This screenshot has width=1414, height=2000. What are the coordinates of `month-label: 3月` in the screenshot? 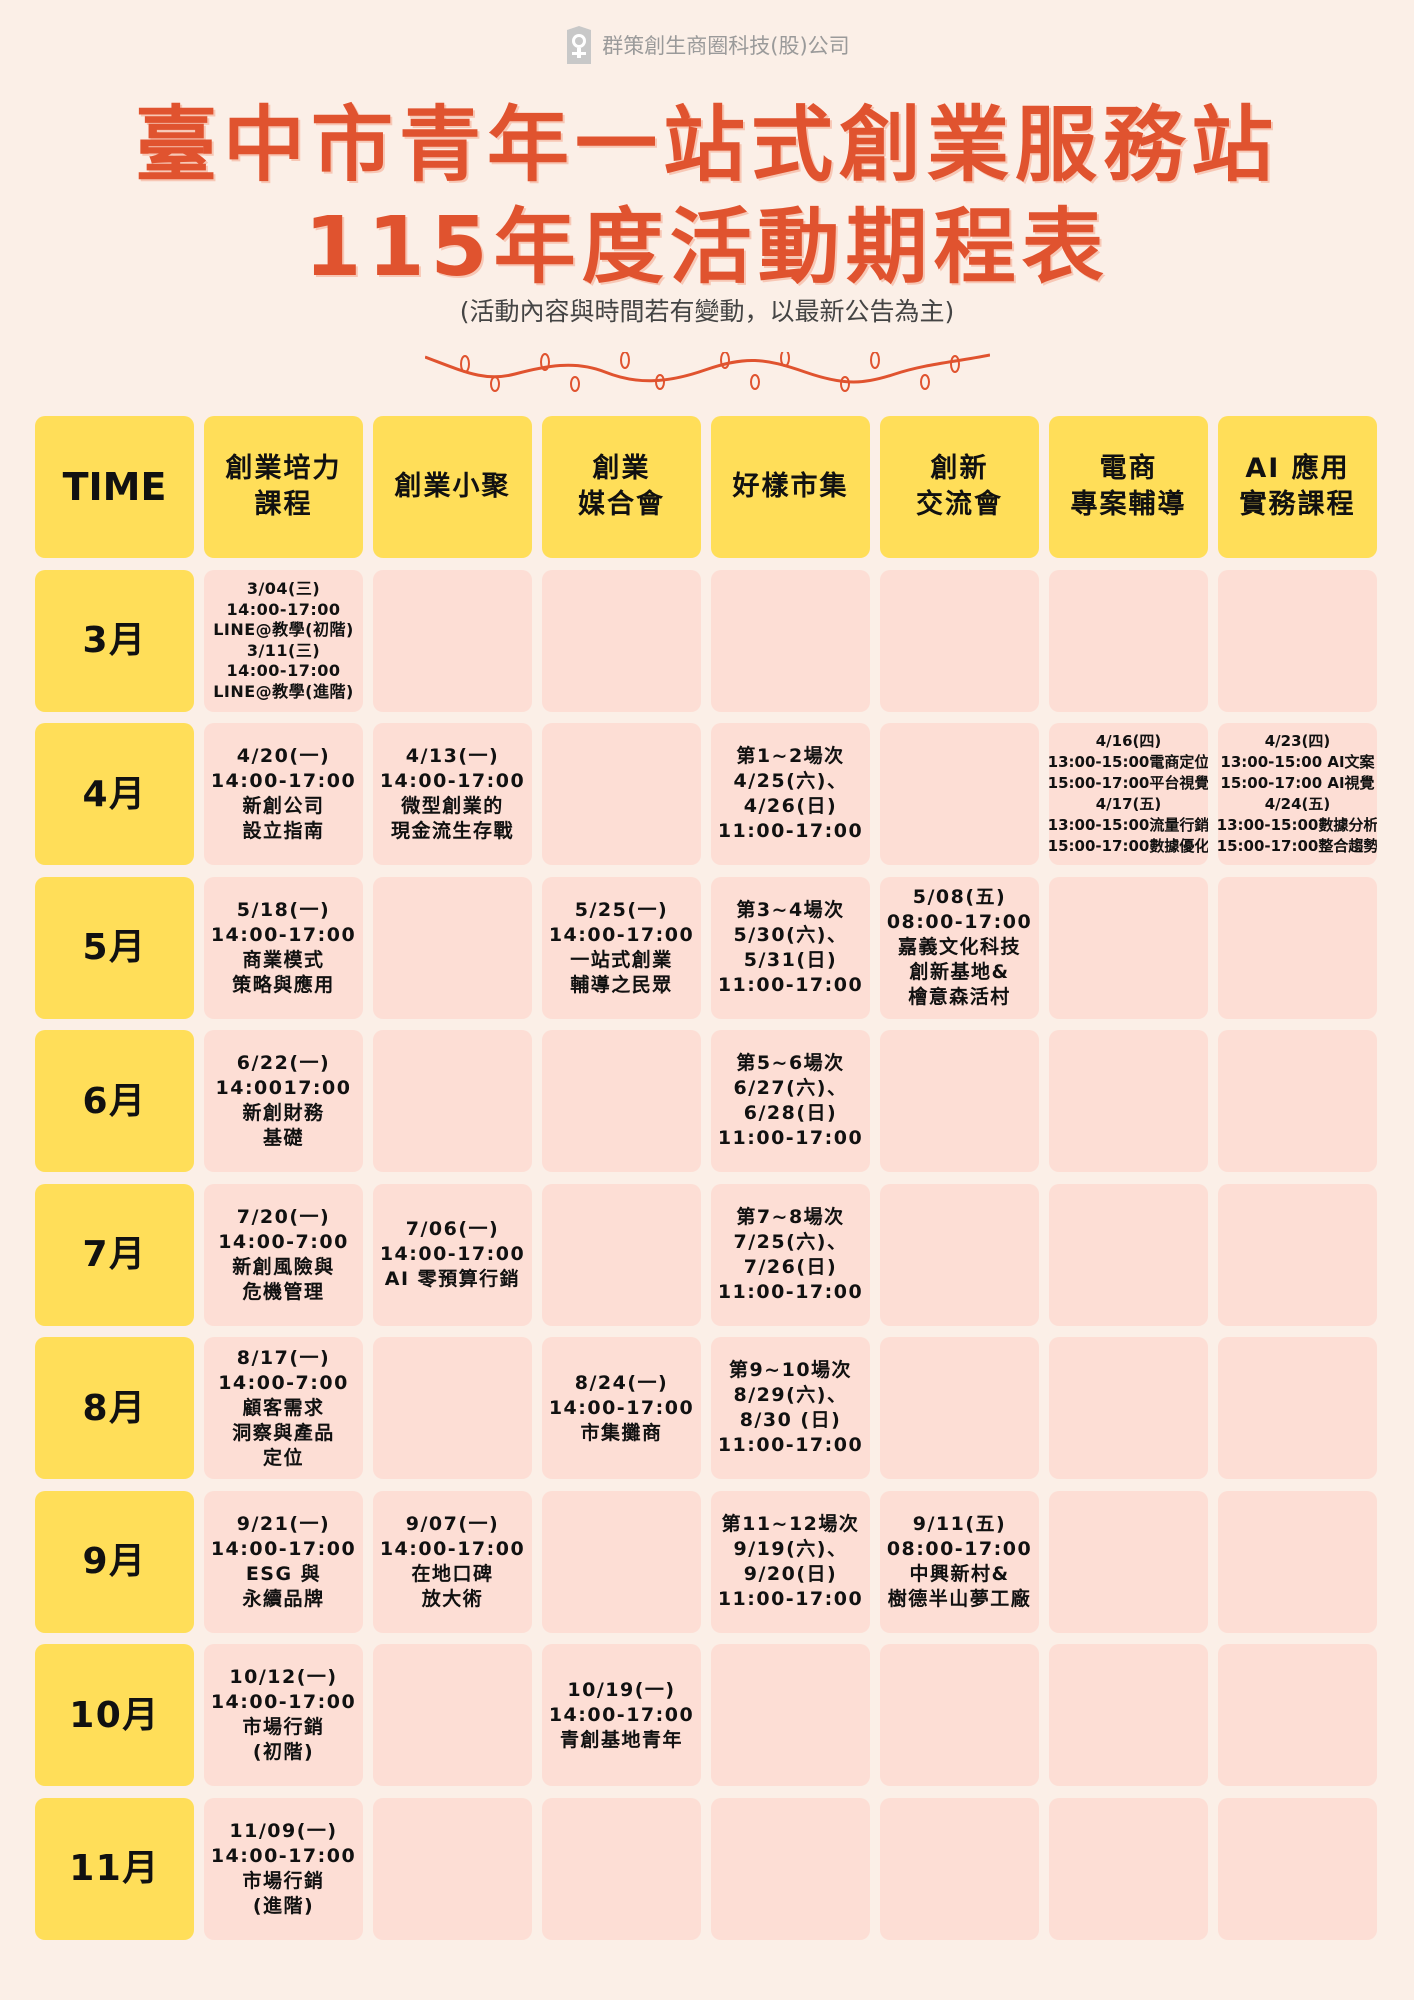 It's located at (114, 640).